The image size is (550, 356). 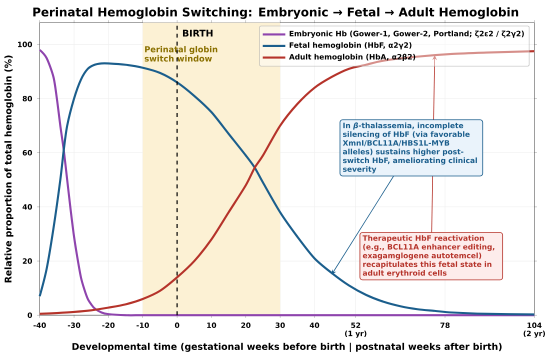 I want to click on chart-title: Perinatal Hemoglobin Switching: Embryonic → Fetal → Adult Hemoglobin, so click(x=275, y=13).